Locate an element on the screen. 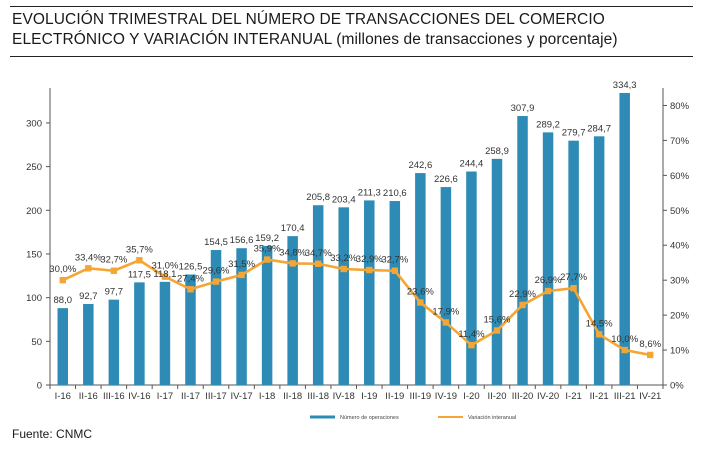 Image resolution: width=715 pixels, height=453 pixels. y-right-tick-label: 0% is located at coordinates (677, 386).